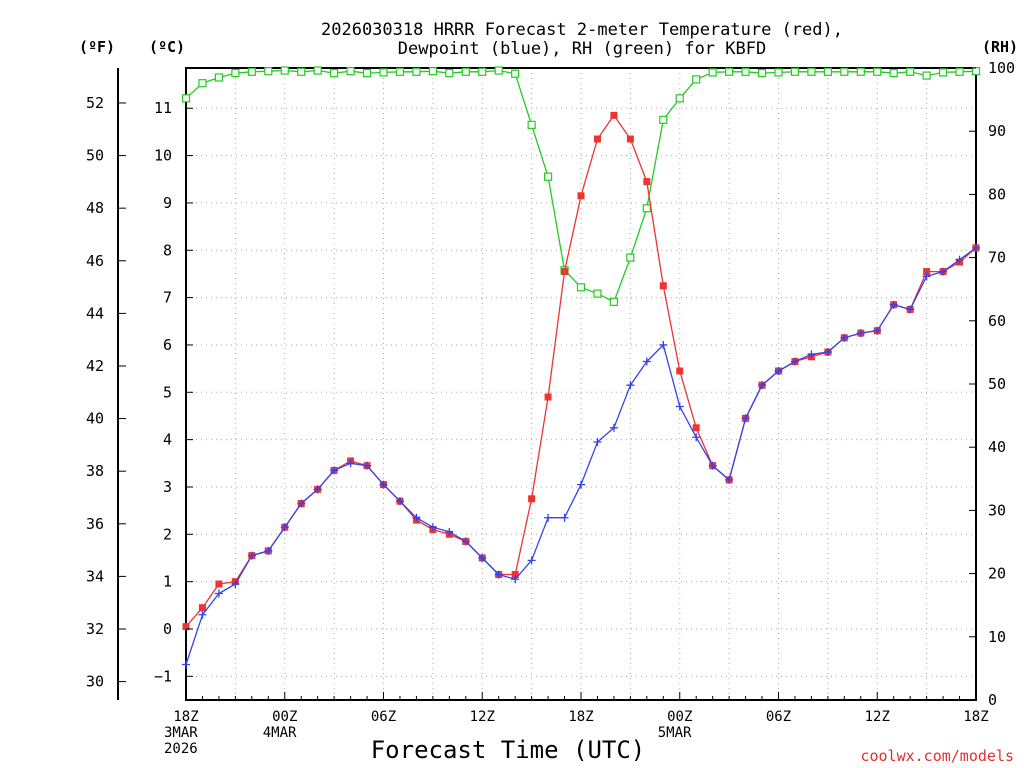 The width and height of the screenshot is (1024, 768). Describe the element at coordinates (383, 717) in the screenshot. I see `x-tick-label: 06Z` at that location.